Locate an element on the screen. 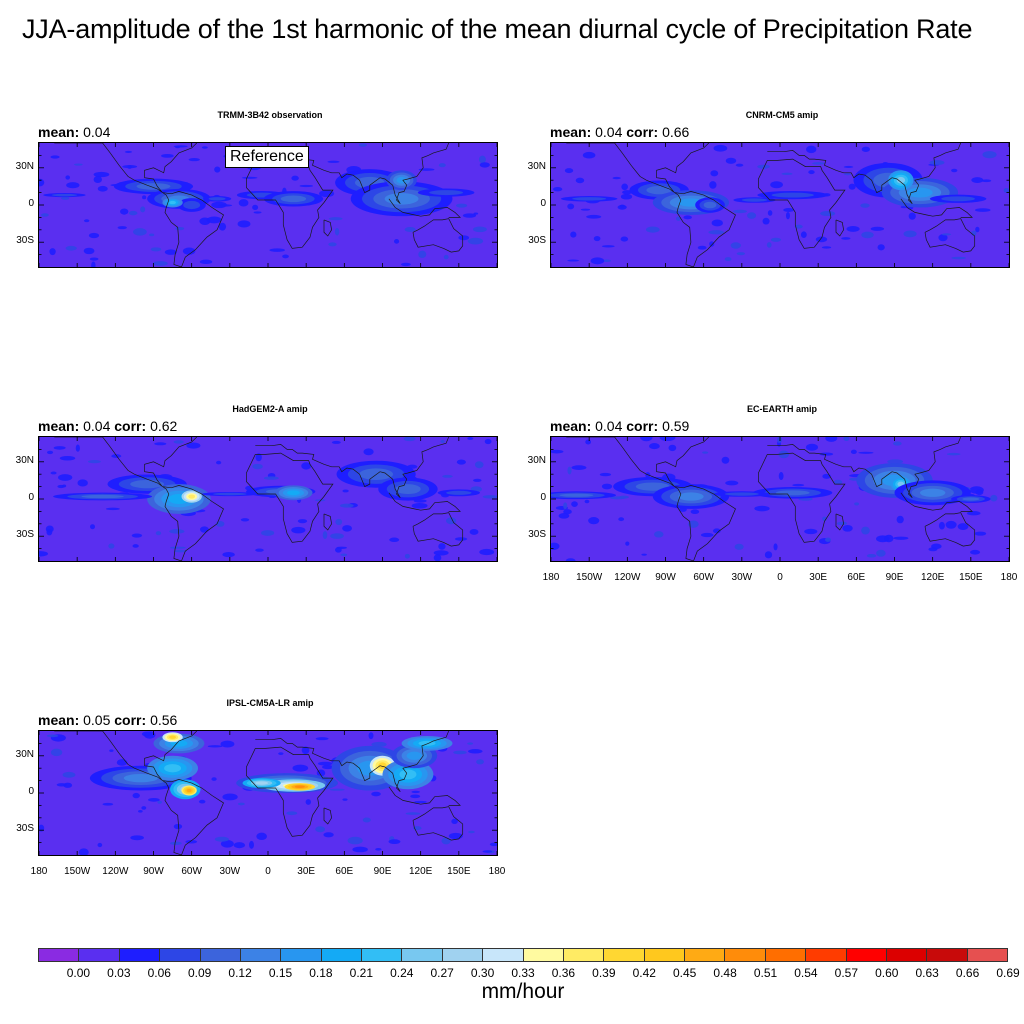 The width and height of the screenshot is (1024, 1024). colorbar-label: 0.57 is located at coordinates (846, 973).